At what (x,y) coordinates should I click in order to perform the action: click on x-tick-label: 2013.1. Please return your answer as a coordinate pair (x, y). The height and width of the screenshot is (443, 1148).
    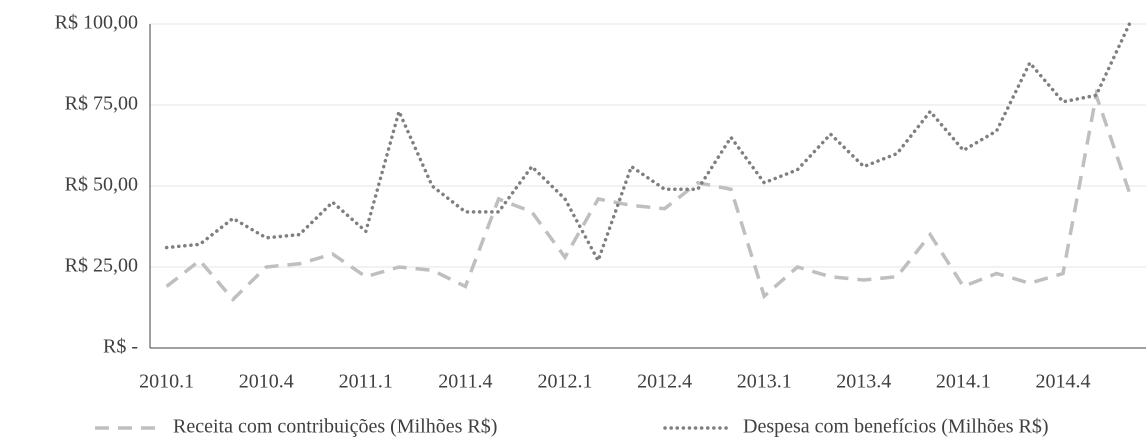
    Looking at the image, I should click on (764, 382).